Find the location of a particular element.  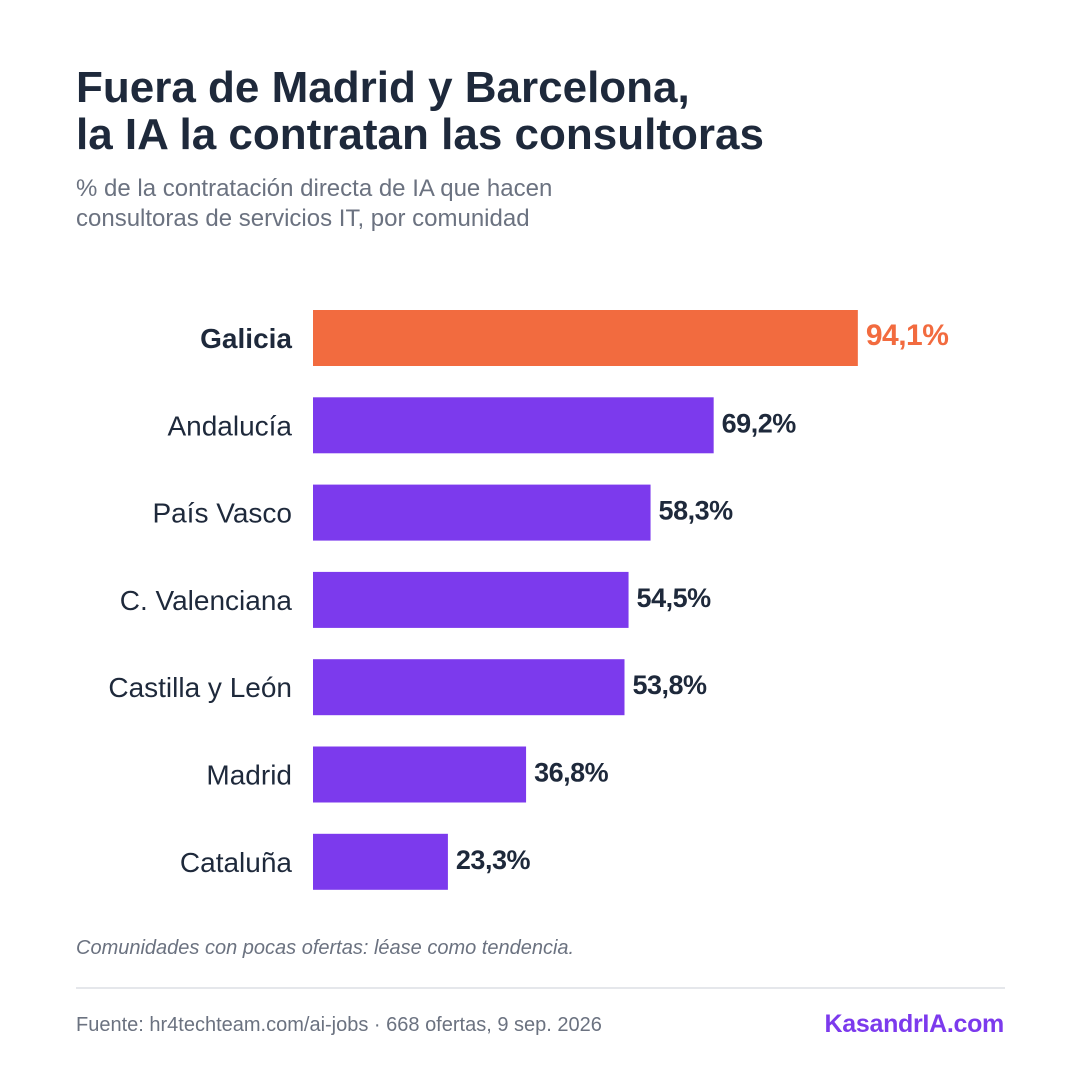

value-label: 54,5% is located at coordinates (674, 598).